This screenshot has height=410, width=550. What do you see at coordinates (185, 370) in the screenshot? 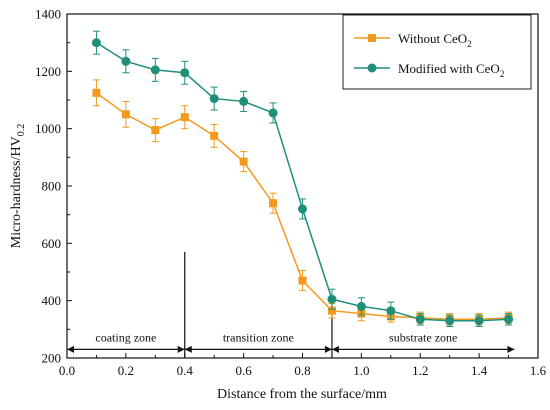
I see `x-tick-label-2: 0.4` at bounding box center [185, 370].